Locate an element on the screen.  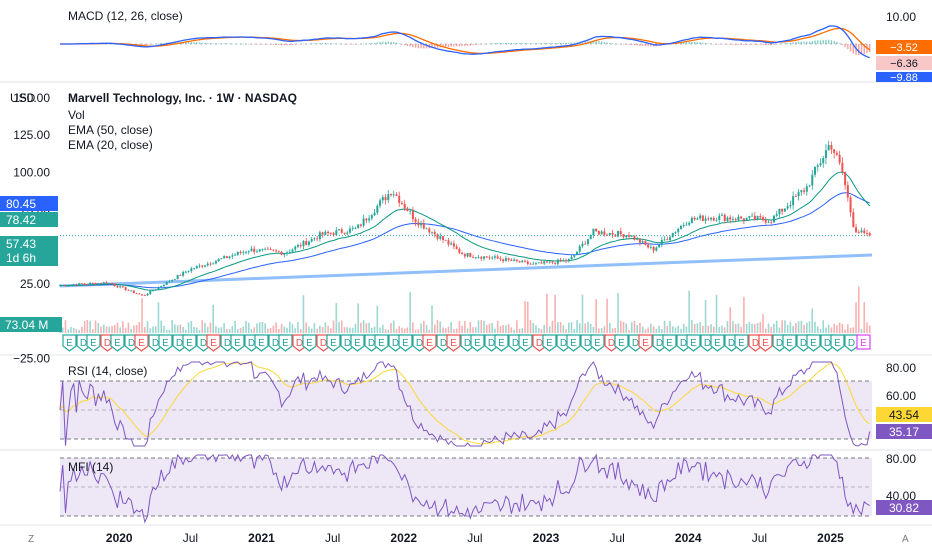
next-earnings-marker: E is located at coordinates (863, 342).